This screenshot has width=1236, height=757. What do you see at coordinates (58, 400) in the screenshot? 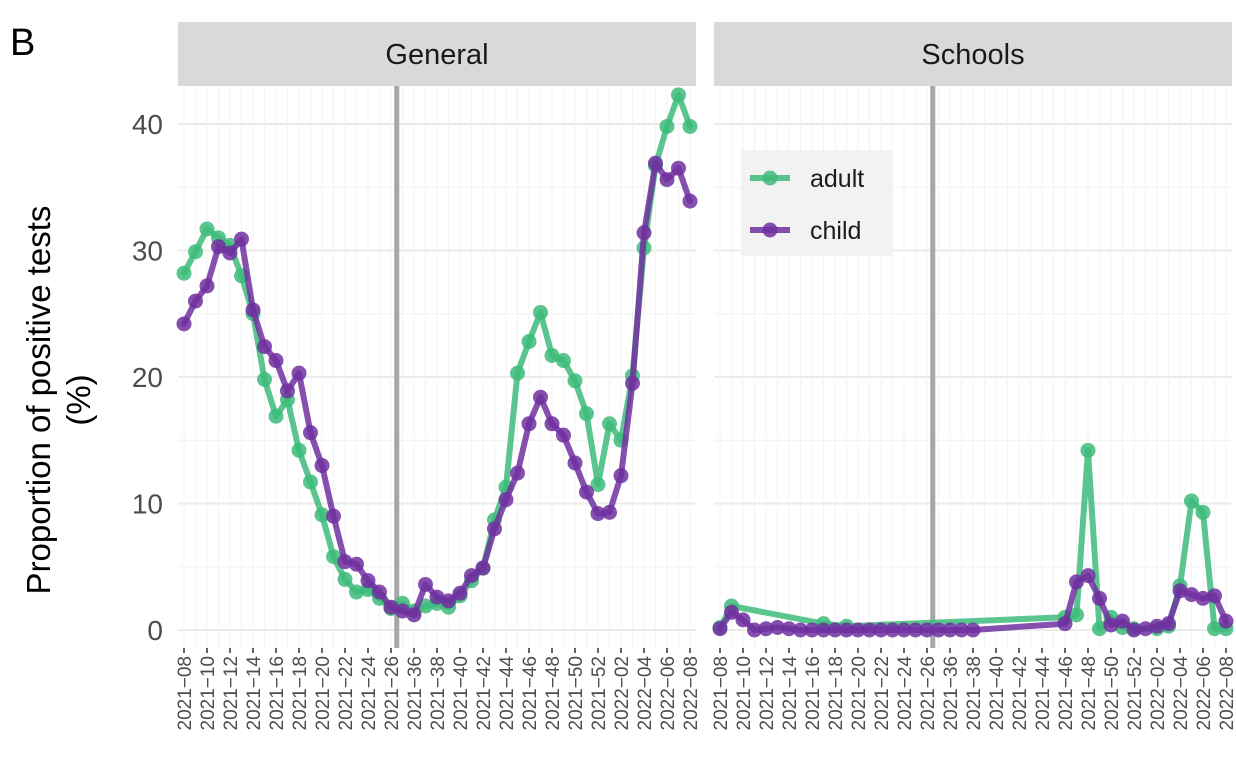
I see `y-axis-title: Proportion of positive tests (%)` at bounding box center [58, 400].